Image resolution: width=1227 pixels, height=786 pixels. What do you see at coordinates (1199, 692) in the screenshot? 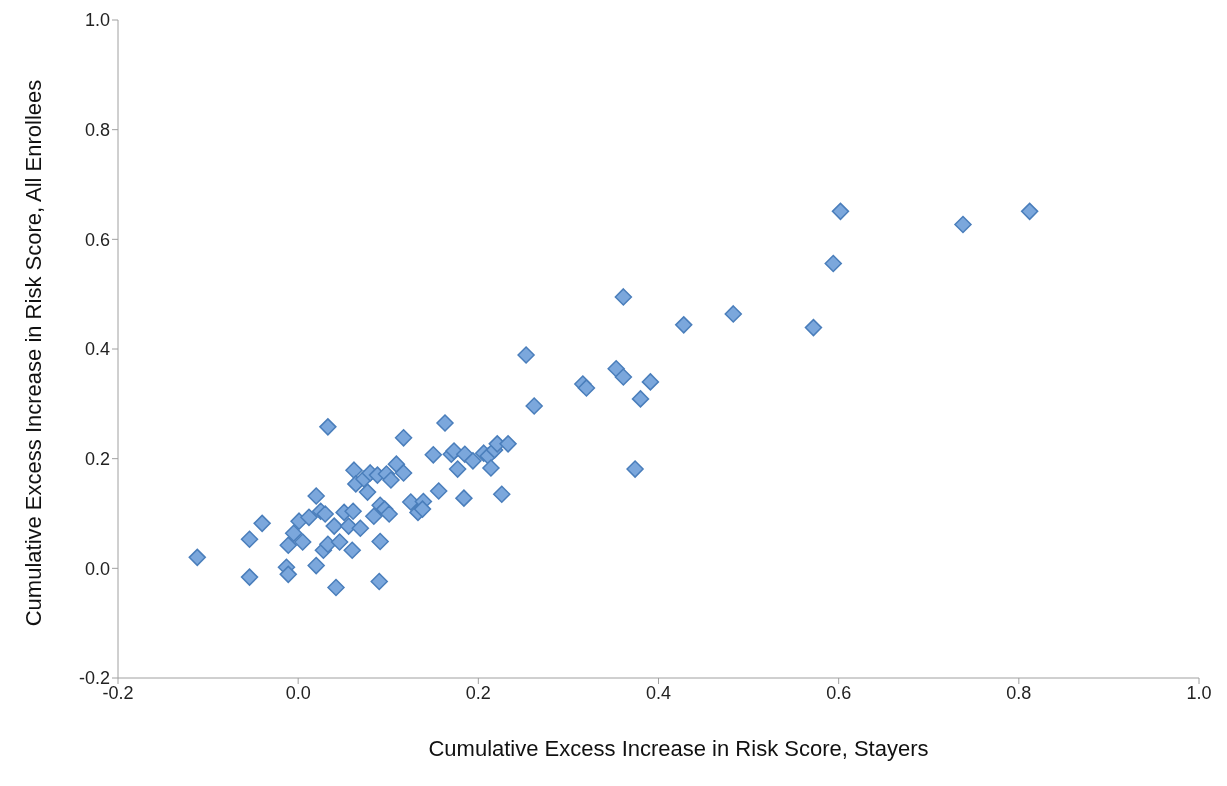
I see `x-tick-label: 1.0` at bounding box center [1199, 692].